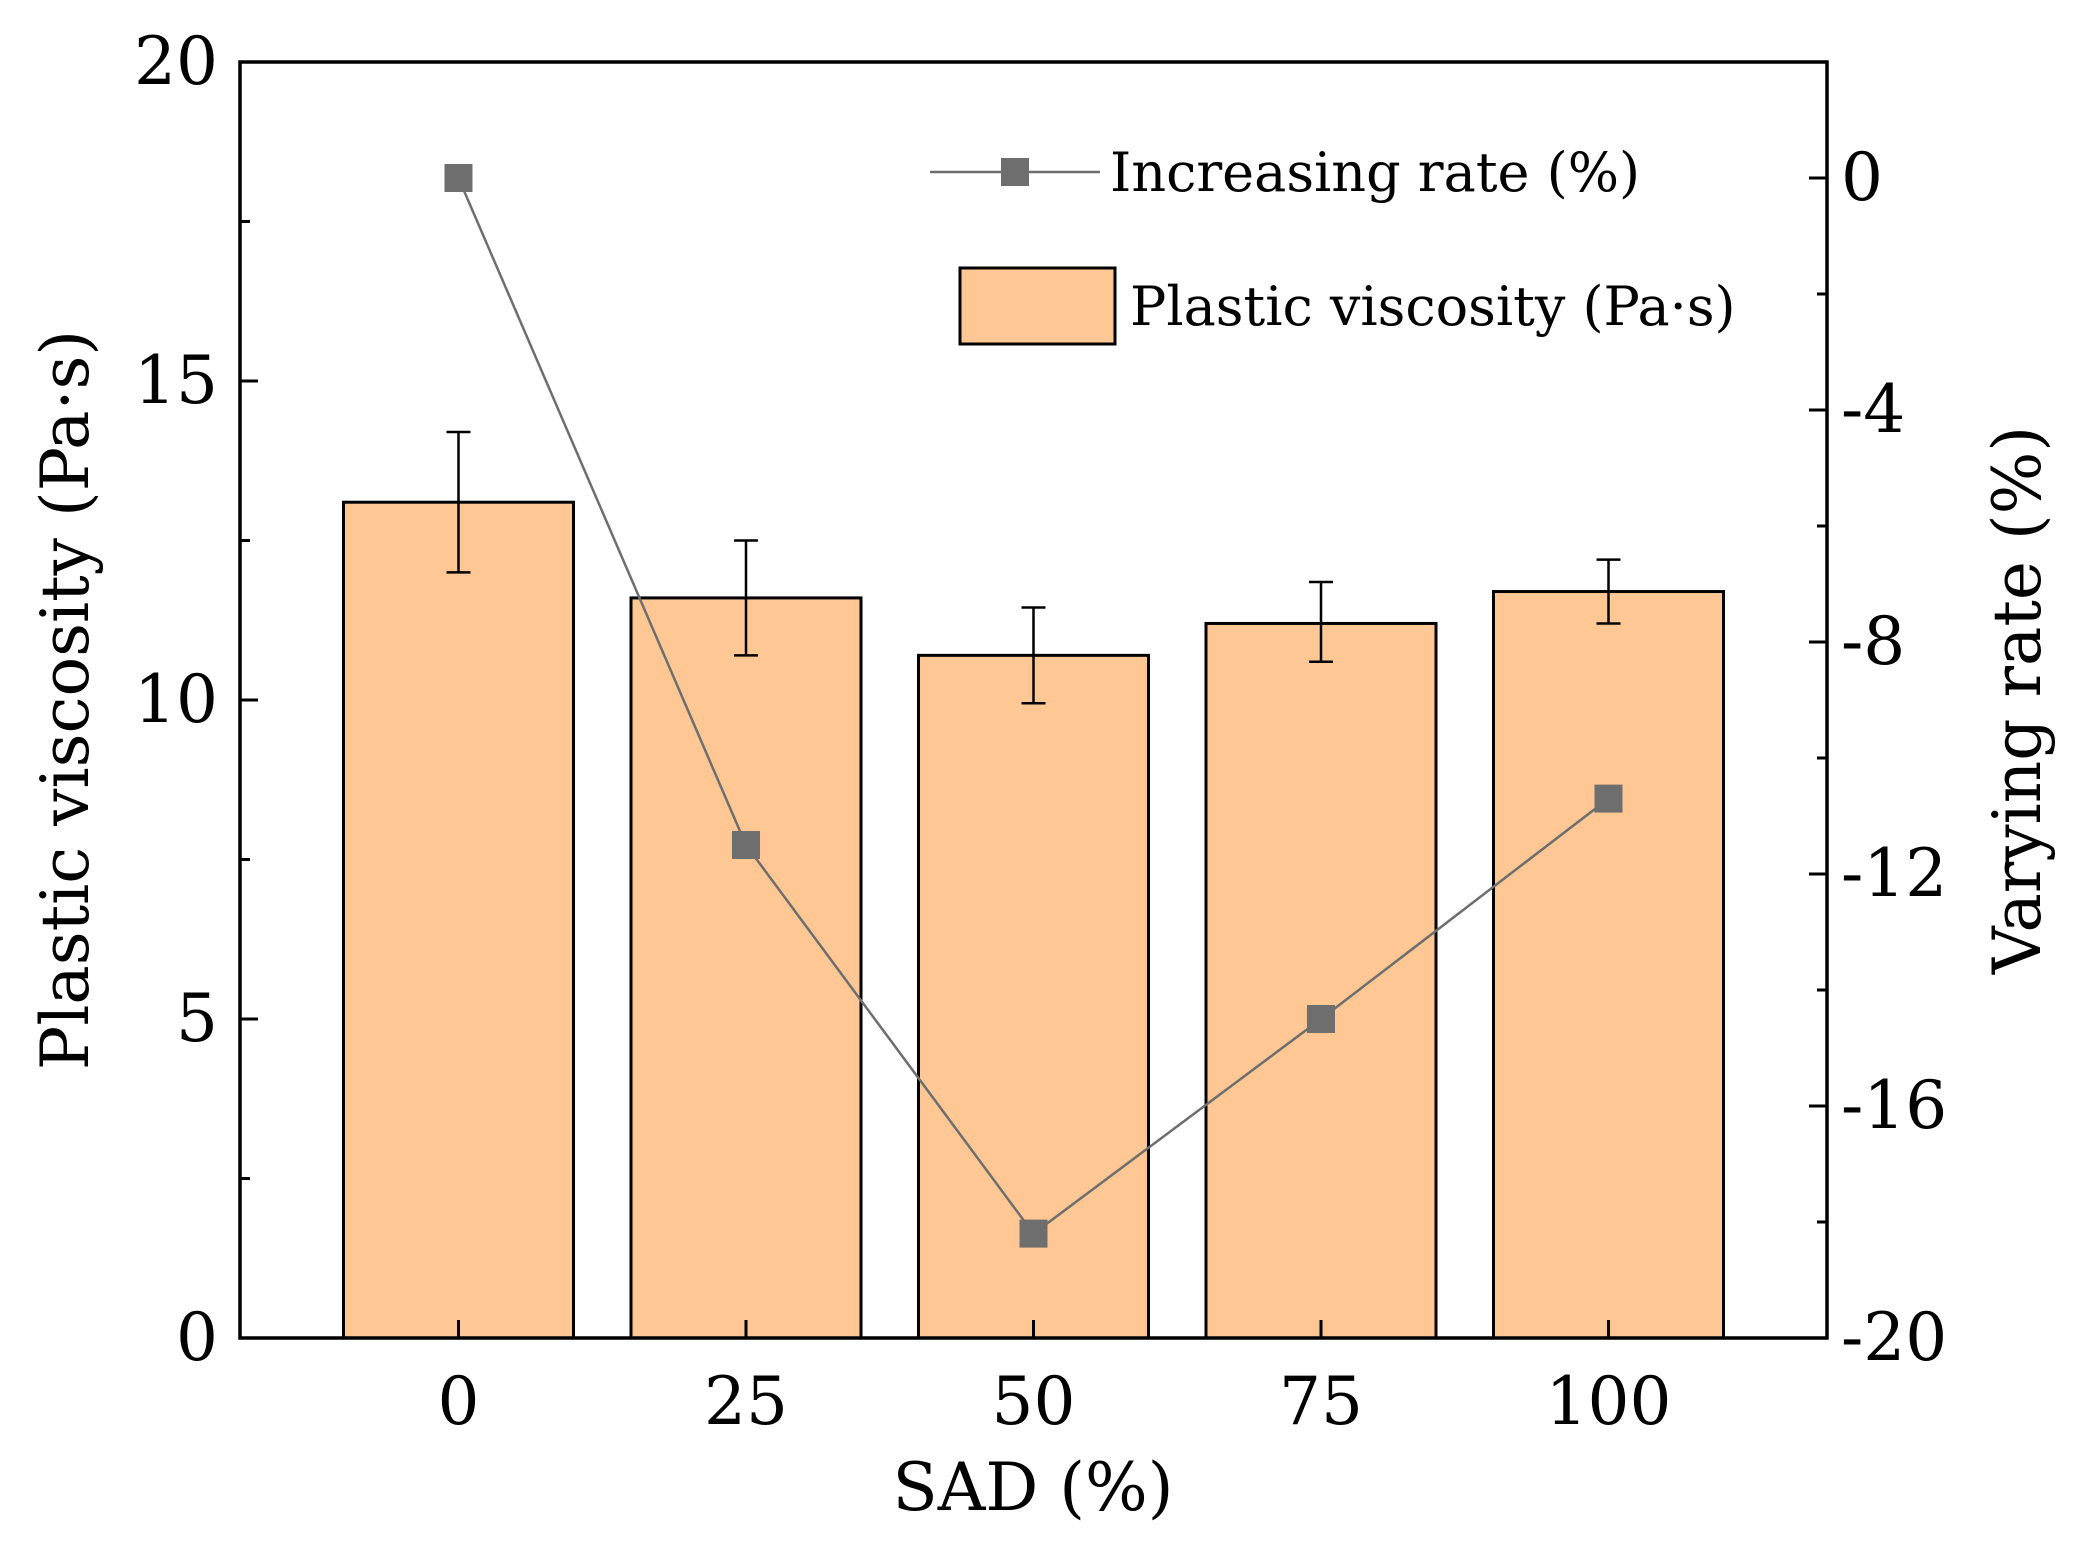 The image size is (2088, 1551). What do you see at coordinates (1433, 306) in the screenshot?
I see `legend-label-bar: Plastic viscosity (Pa·s)` at bounding box center [1433, 306].